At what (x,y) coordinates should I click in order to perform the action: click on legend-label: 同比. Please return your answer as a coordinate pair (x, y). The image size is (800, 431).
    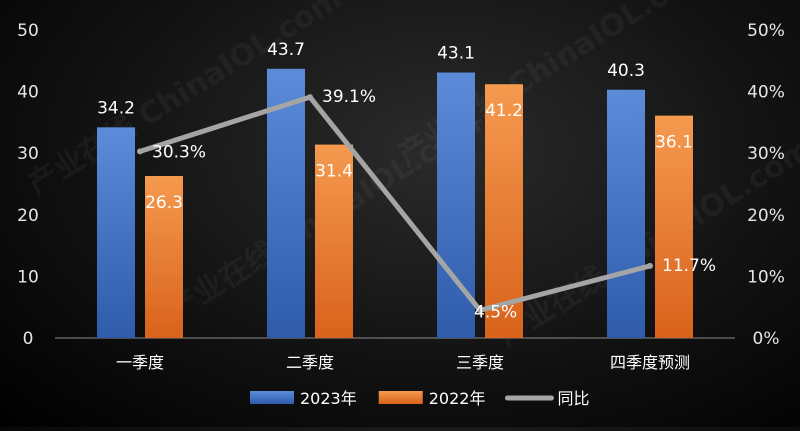
    Looking at the image, I should click on (573, 398).